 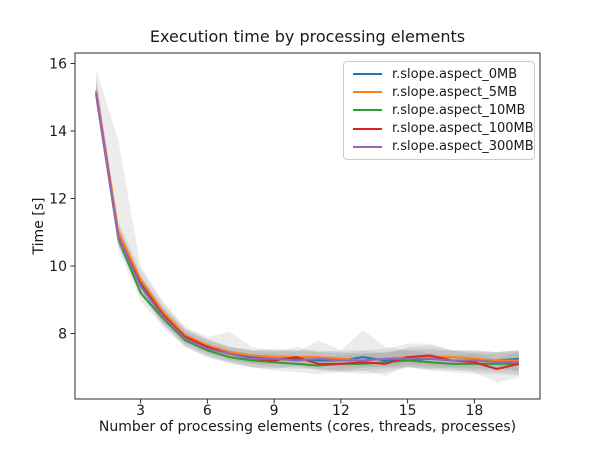 I want to click on x-tick-label: 3, so click(x=140, y=411).